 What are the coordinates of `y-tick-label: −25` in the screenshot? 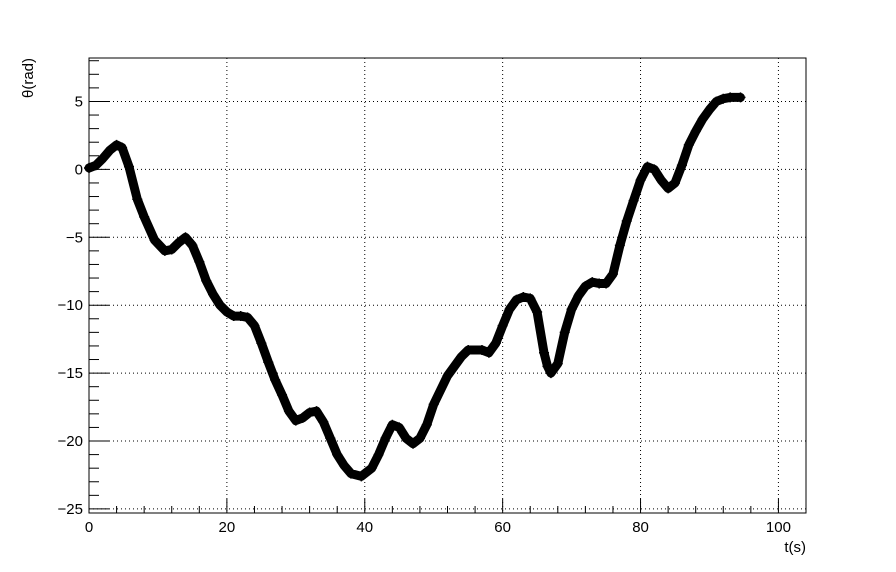 It's located at (70, 509).